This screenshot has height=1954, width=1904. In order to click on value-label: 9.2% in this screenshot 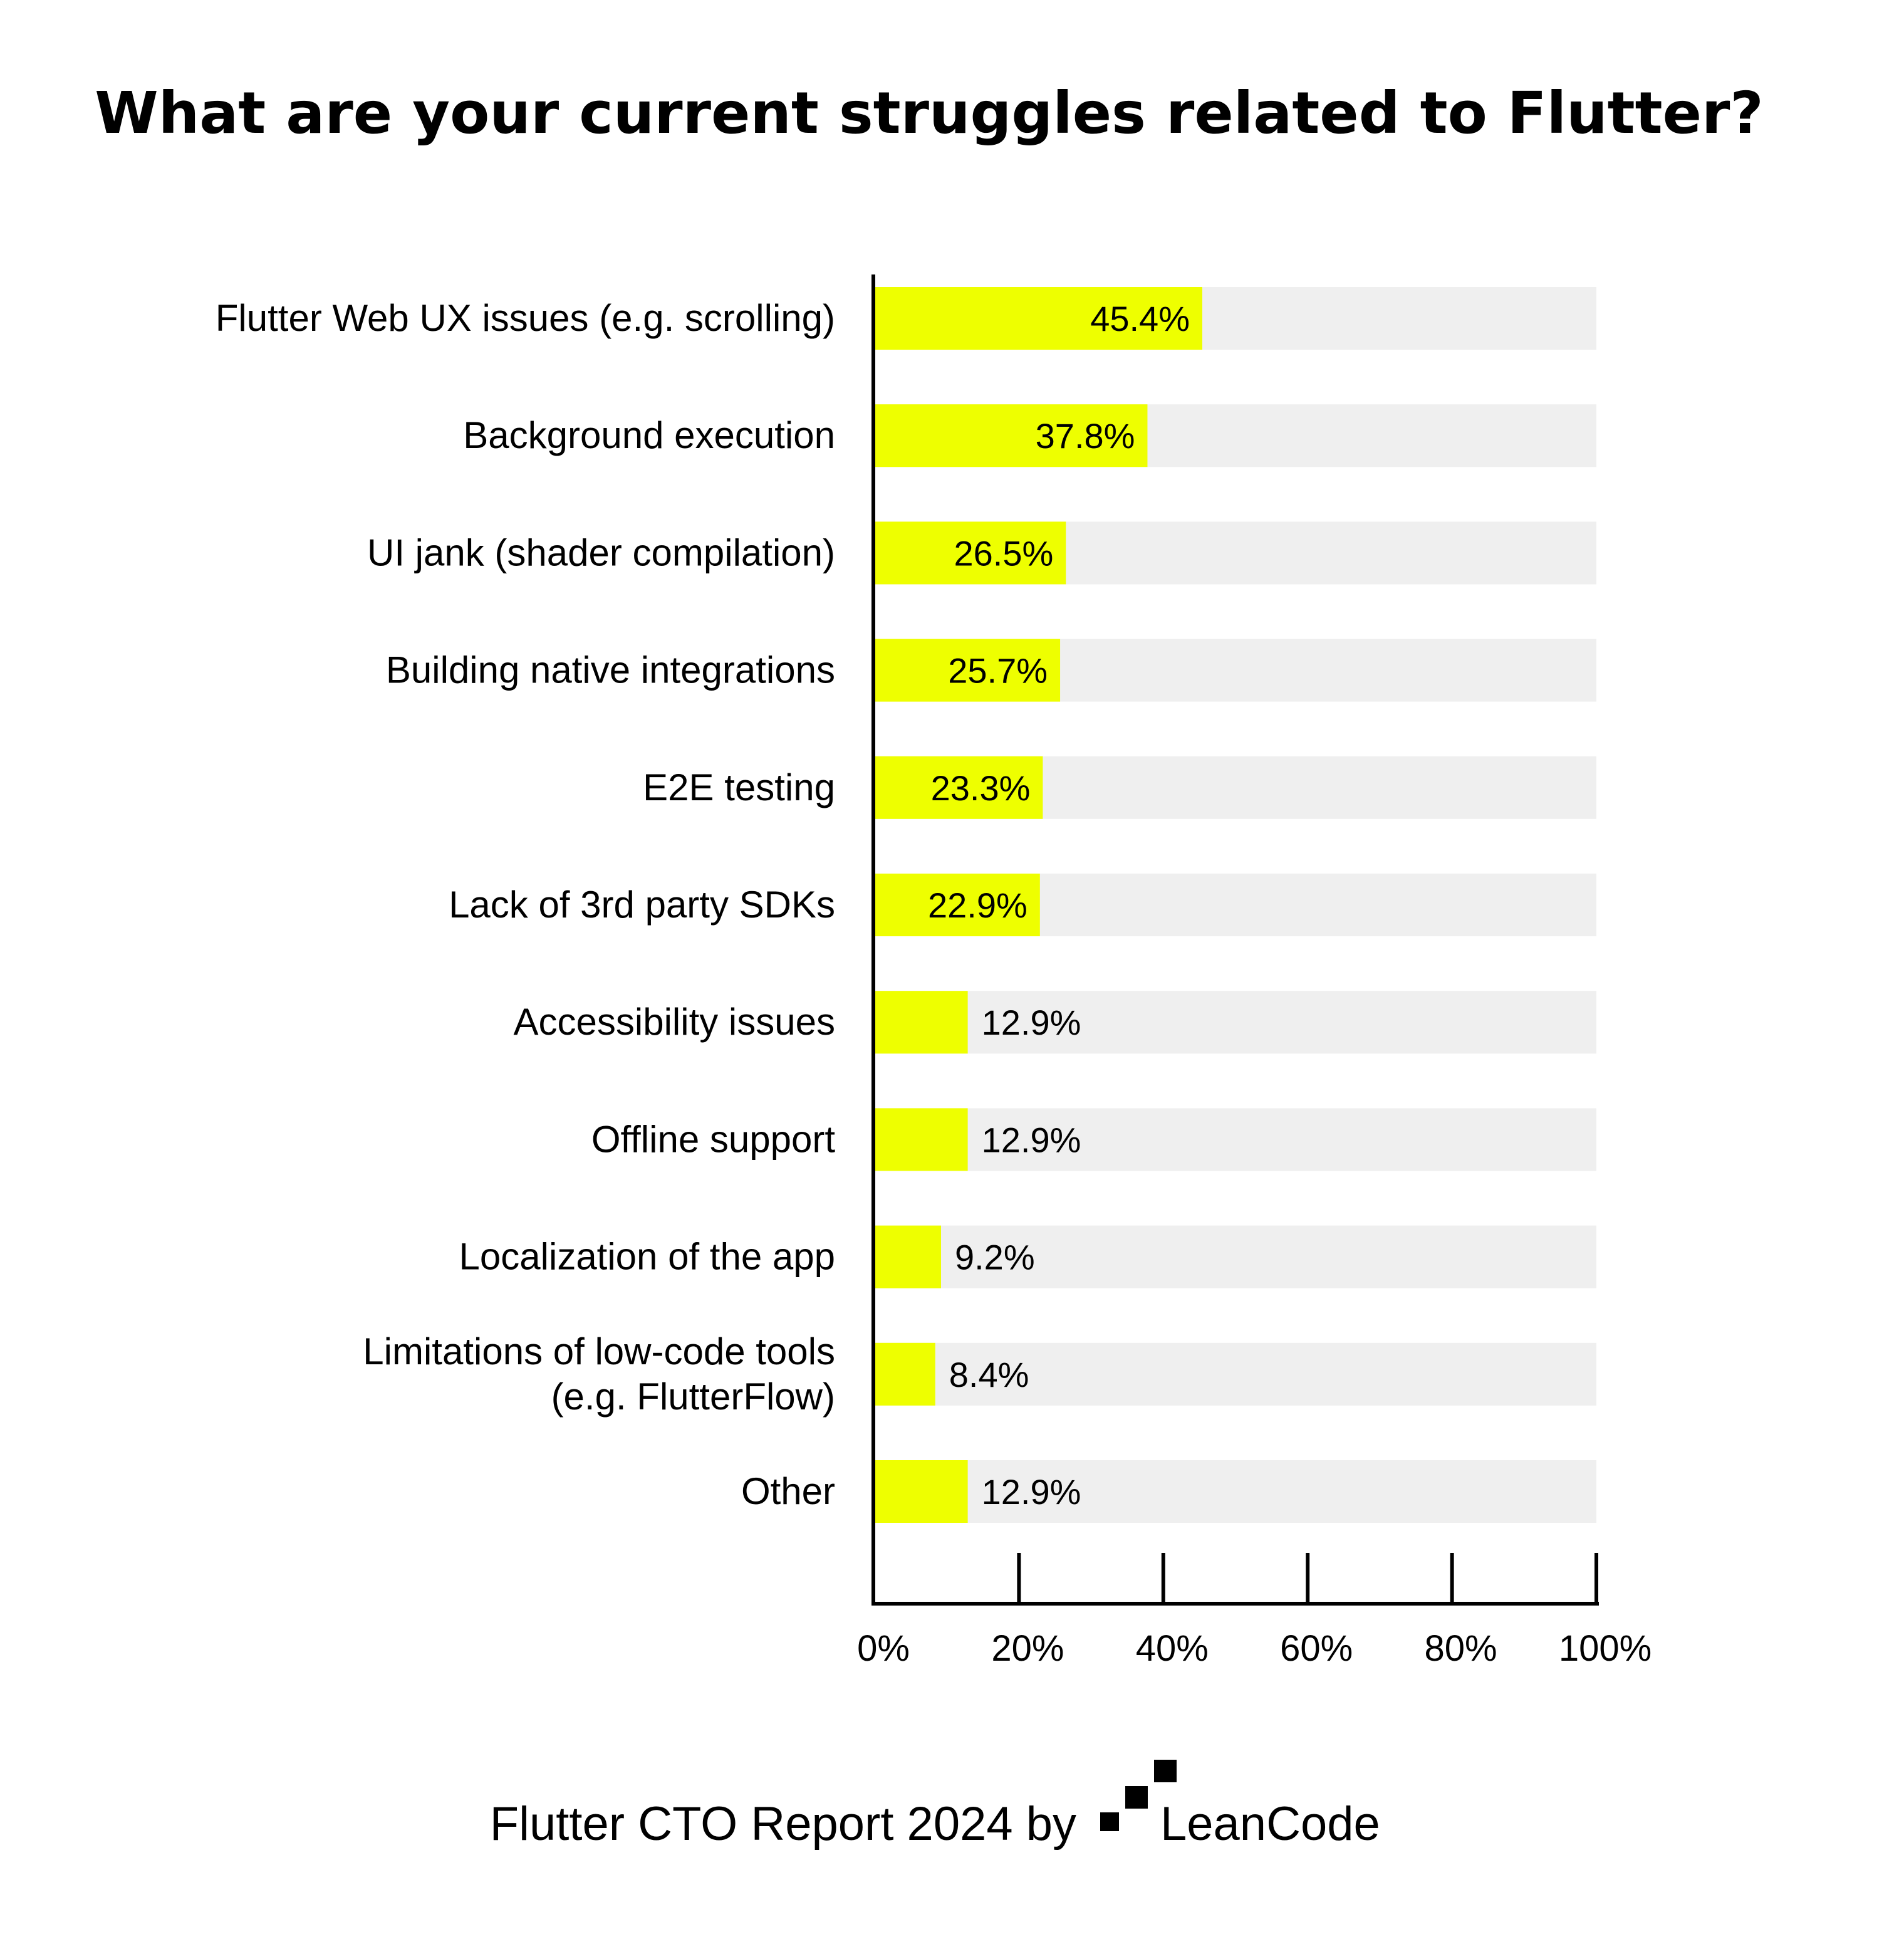, I will do `click(995, 1258)`.